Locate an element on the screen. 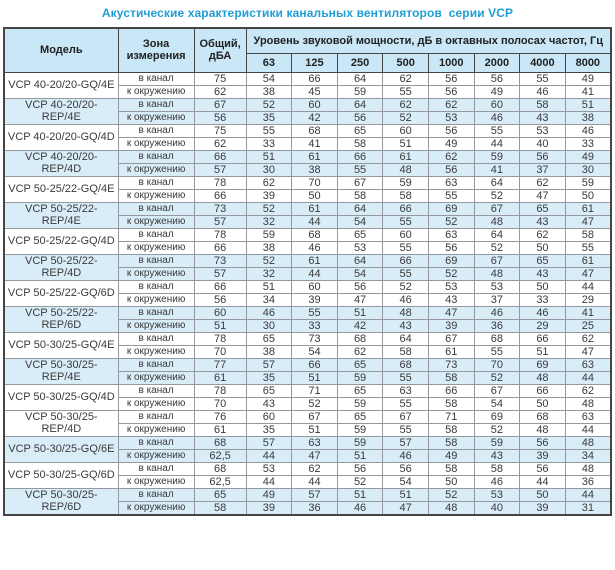  total-dba-cell: 51 is located at coordinates (220, 325).